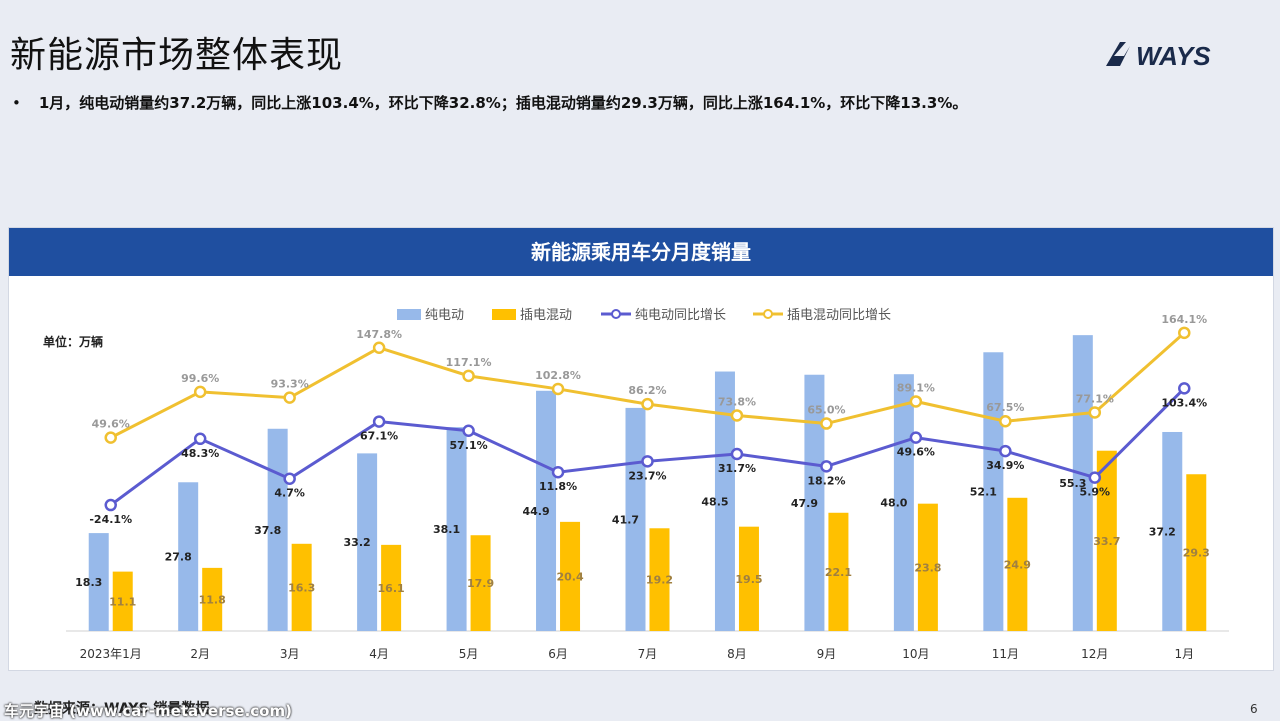 The width and height of the screenshot is (1280, 721). What do you see at coordinates (1005, 465) in the screenshot?
I see `bev-yoy-label-10: 34.9%` at bounding box center [1005, 465].